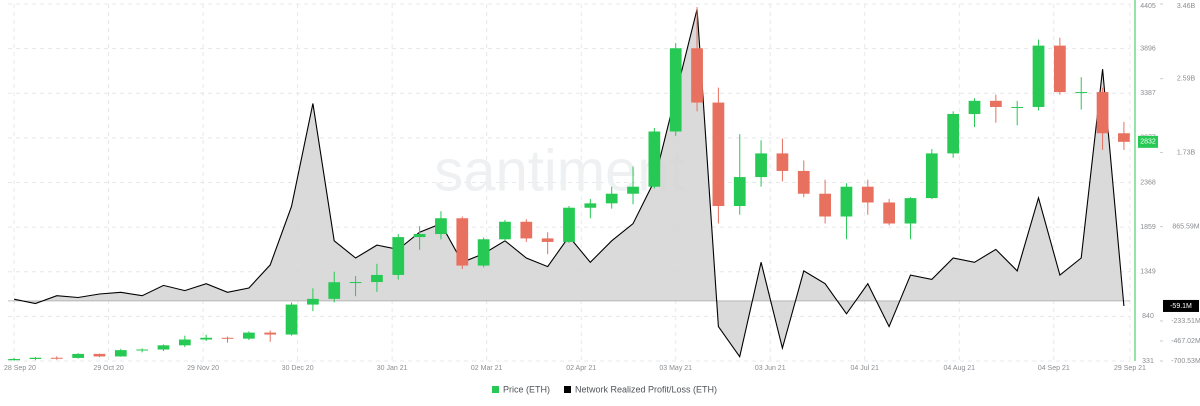 The image size is (1200, 406). What do you see at coordinates (1185, 321) in the screenshot?
I see `y2-tick-label: -233.51M` at bounding box center [1185, 321].